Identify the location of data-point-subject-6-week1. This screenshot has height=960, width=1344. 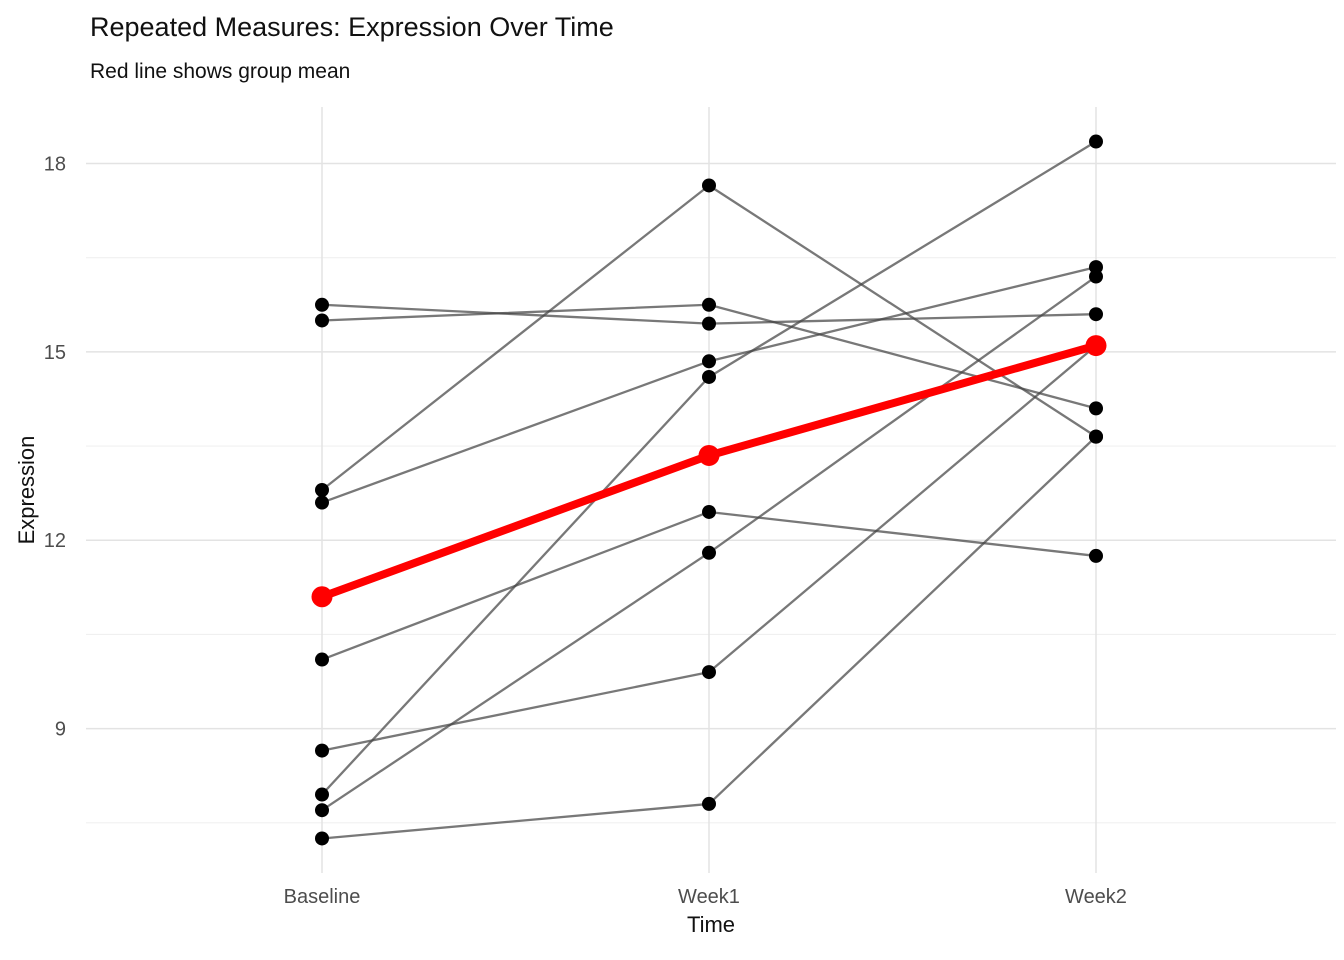
(709, 672).